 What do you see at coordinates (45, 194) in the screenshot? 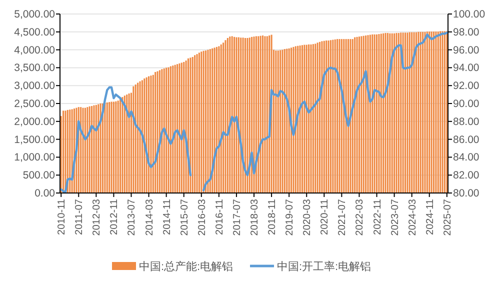
I see `y-tick-label: 0.00` at bounding box center [45, 194].